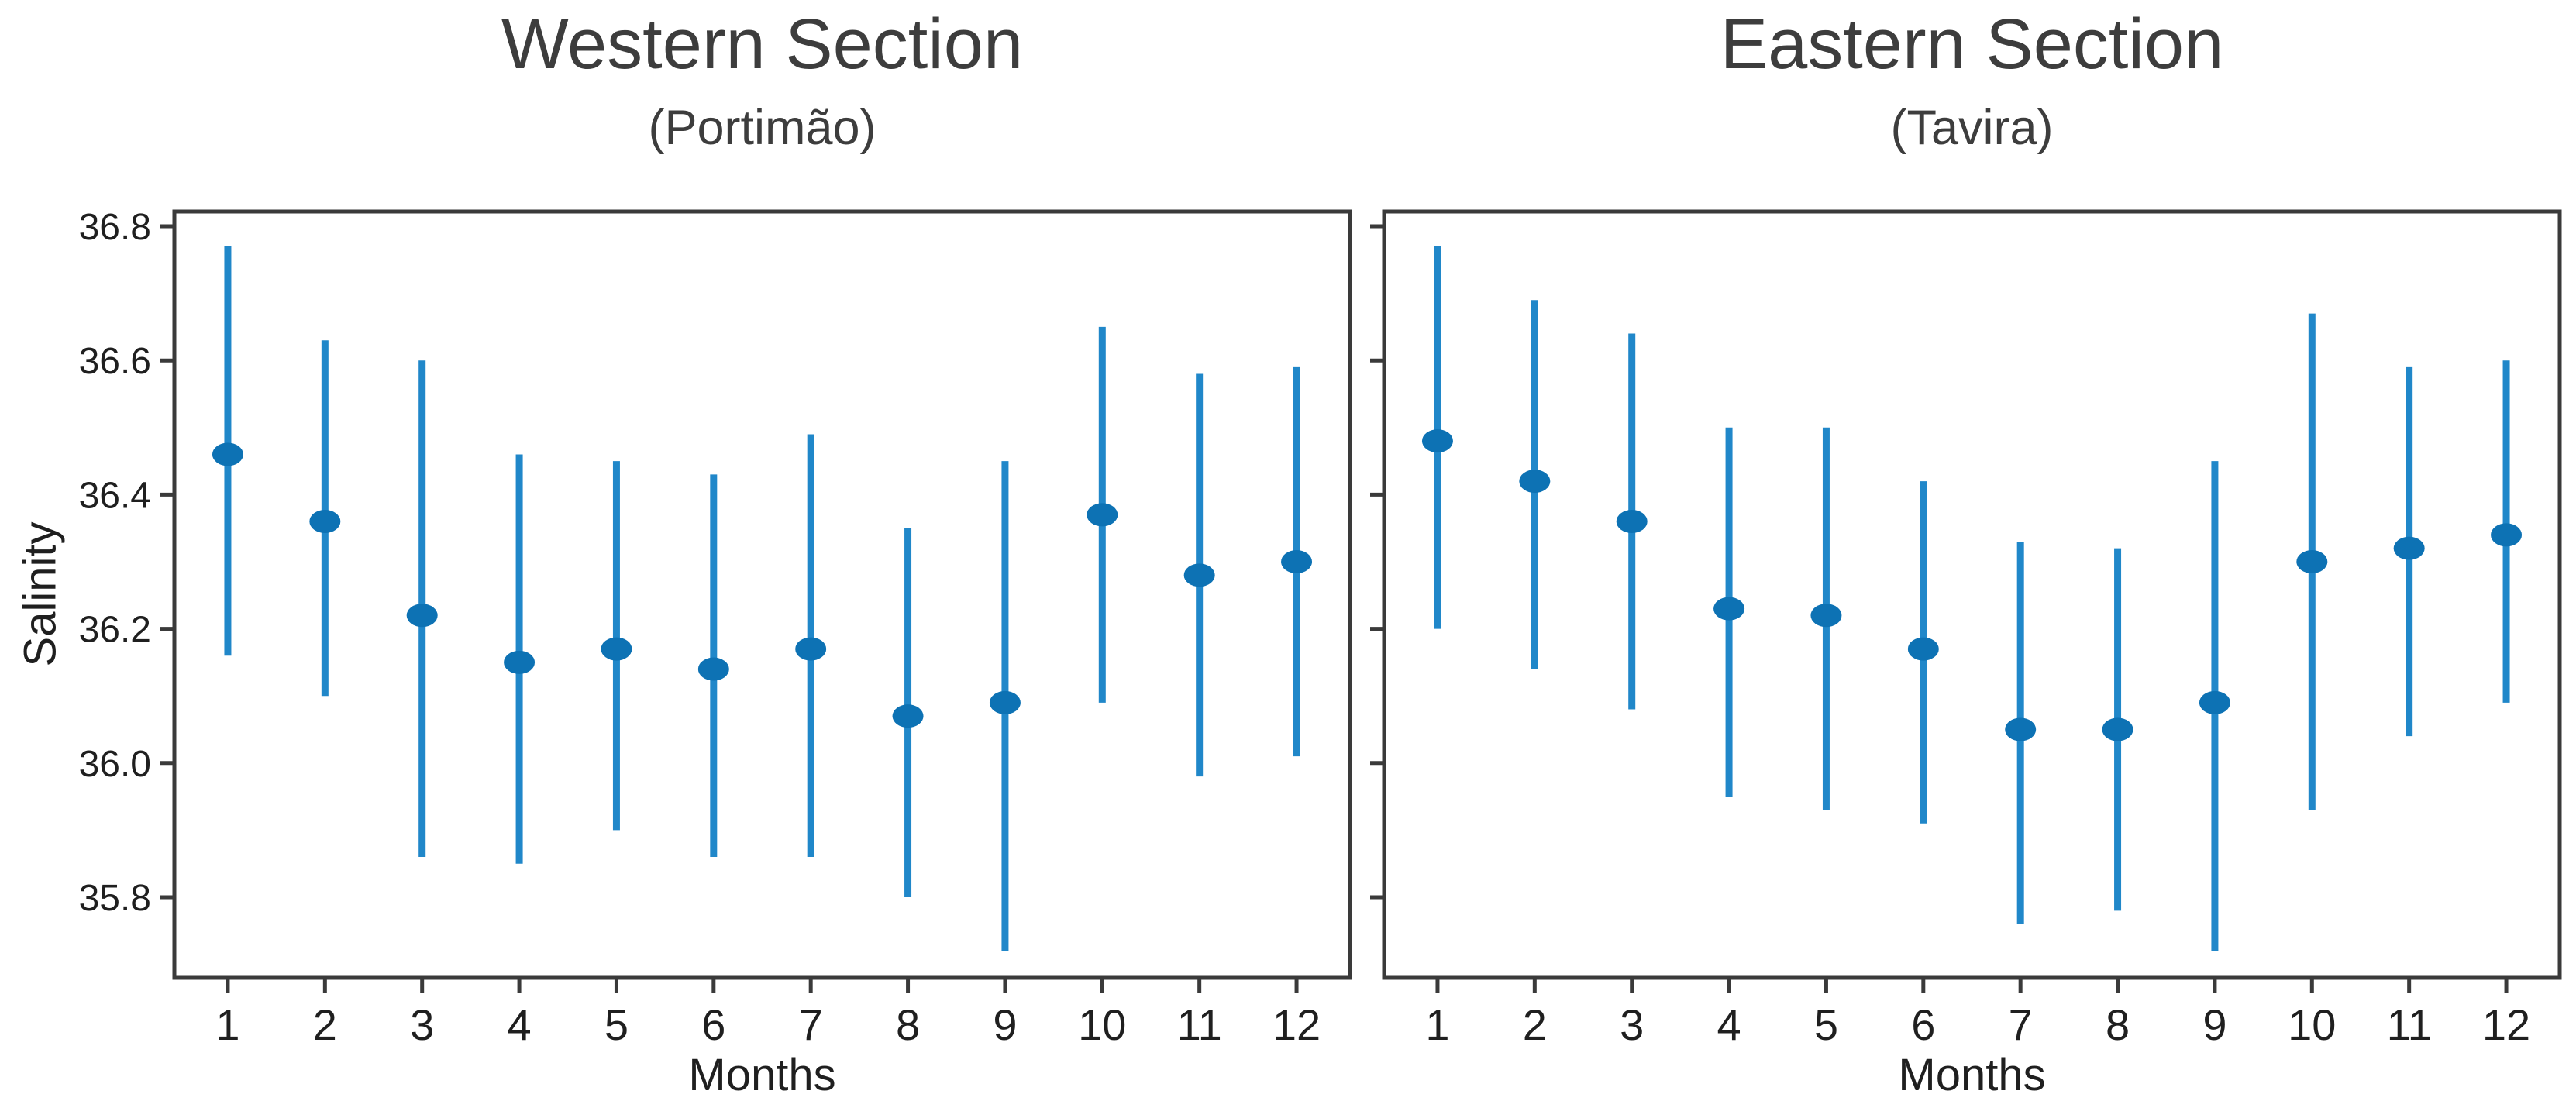 This screenshot has width=2576, height=1101. Describe the element at coordinates (115, 630) in the screenshot. I see `y-tick-label: 36.2` at that location.